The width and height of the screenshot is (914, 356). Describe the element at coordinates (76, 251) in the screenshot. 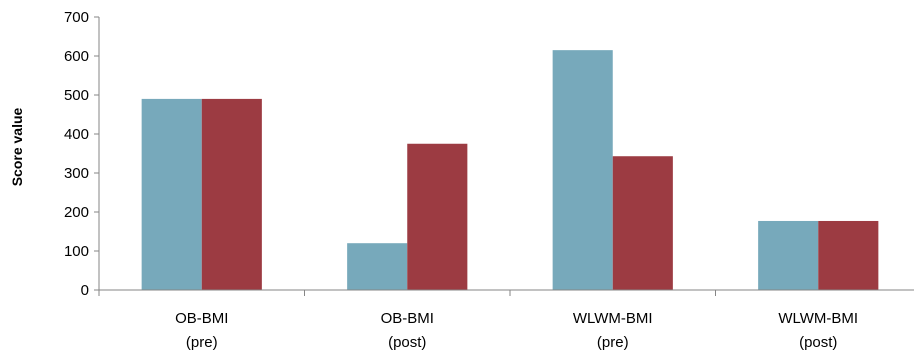

I see `y-tick-label: 100` at that location.